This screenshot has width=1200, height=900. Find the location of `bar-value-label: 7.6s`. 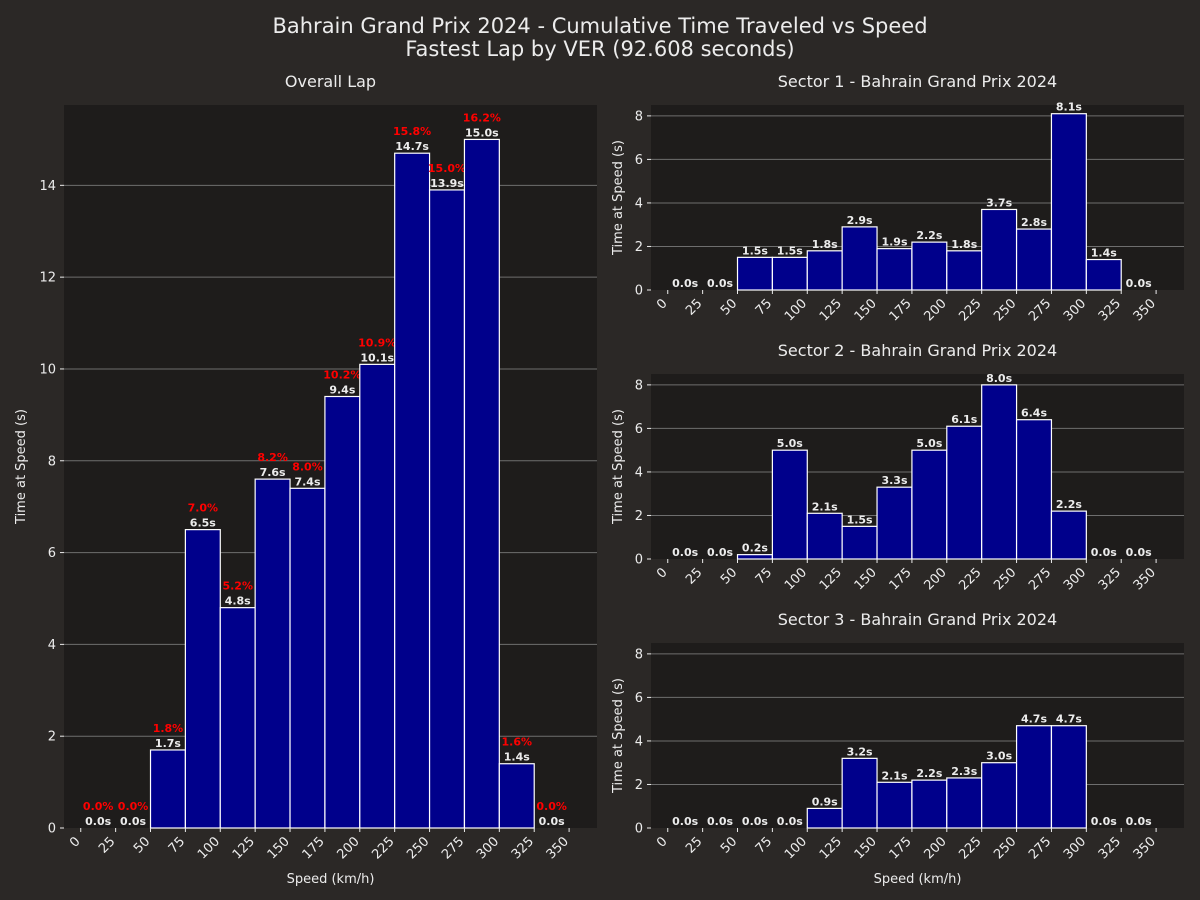

bar-value-label: 7.6s is located at coordinates (273, 472).